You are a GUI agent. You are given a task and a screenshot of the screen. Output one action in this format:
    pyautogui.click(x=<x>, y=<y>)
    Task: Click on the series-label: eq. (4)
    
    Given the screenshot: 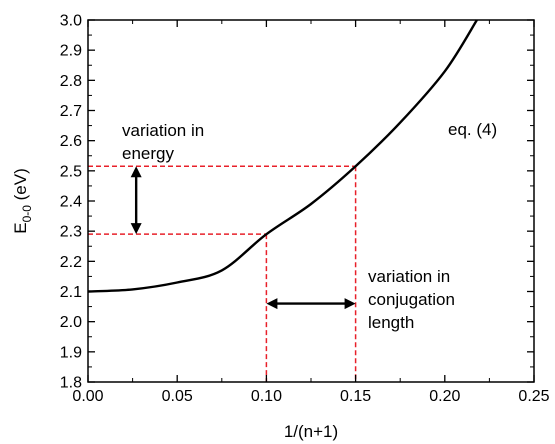 What is the action you would take?
    pyautogui.click(x=472, y=129)
    